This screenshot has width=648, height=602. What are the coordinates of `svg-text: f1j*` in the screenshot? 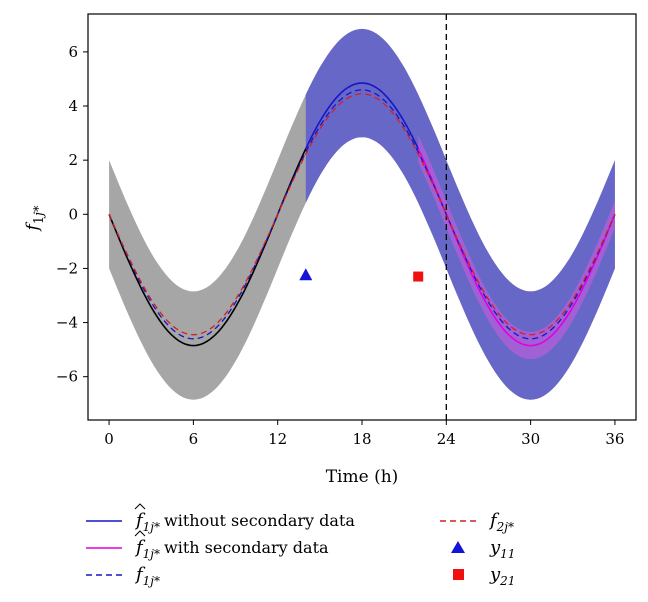 It's located at (35, 219).